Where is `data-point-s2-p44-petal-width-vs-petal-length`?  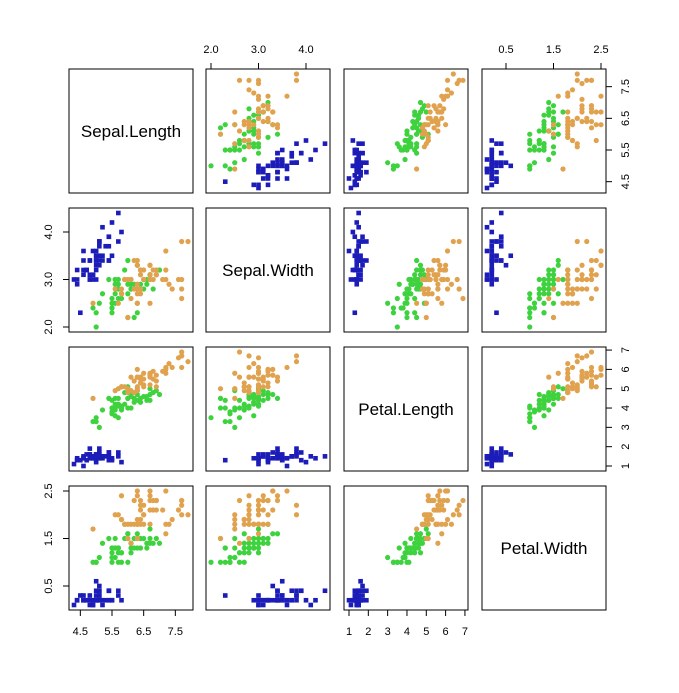 data-point-s2-p44-petal-width-vs-petal-length is located at coordinates (440, 491).